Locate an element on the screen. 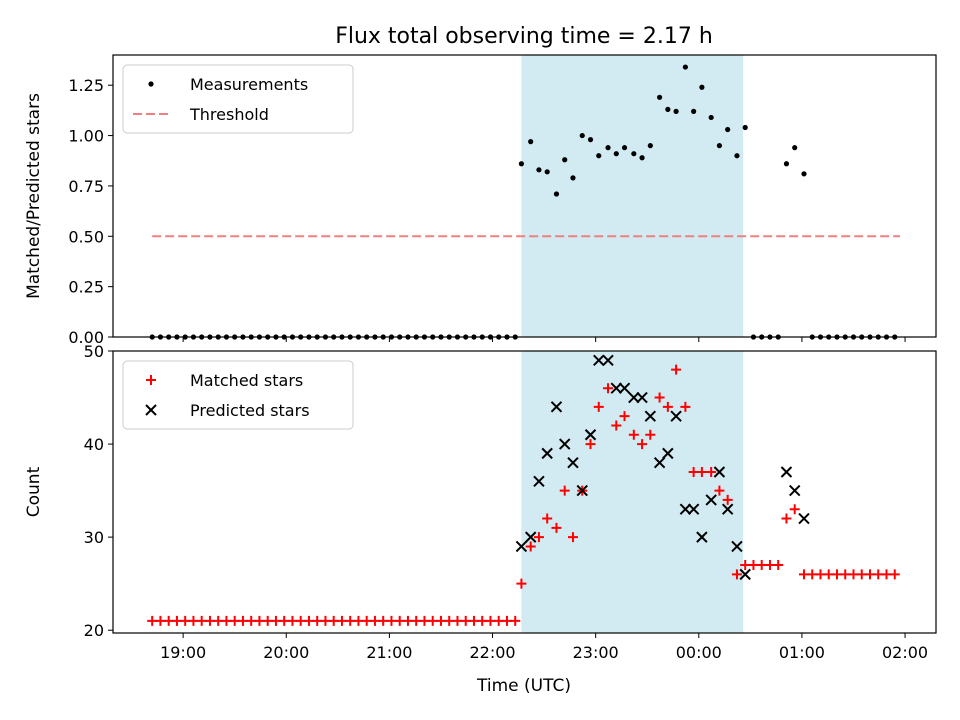 Image resolution: width=960 pixels, height=720 pixels. legend-marker-matched is located at coordinates (151, 380).